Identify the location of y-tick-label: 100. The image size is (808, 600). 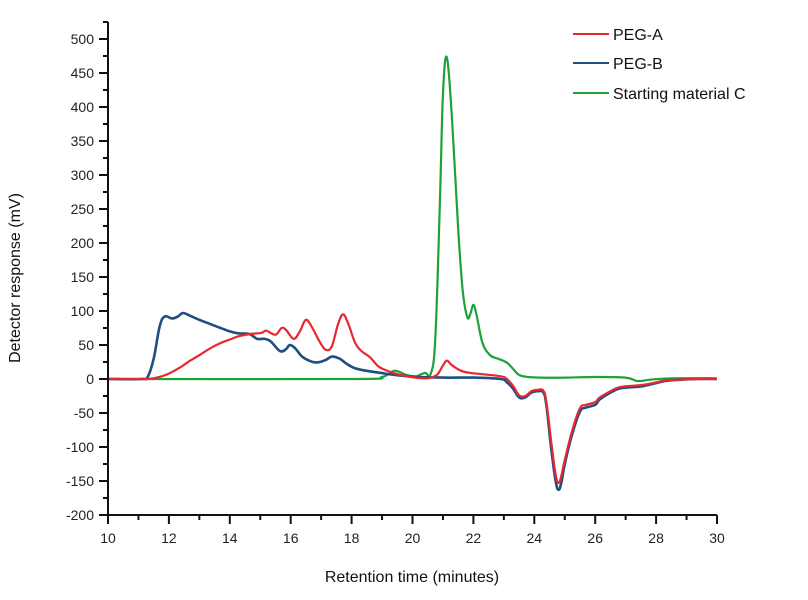
(83, 311).